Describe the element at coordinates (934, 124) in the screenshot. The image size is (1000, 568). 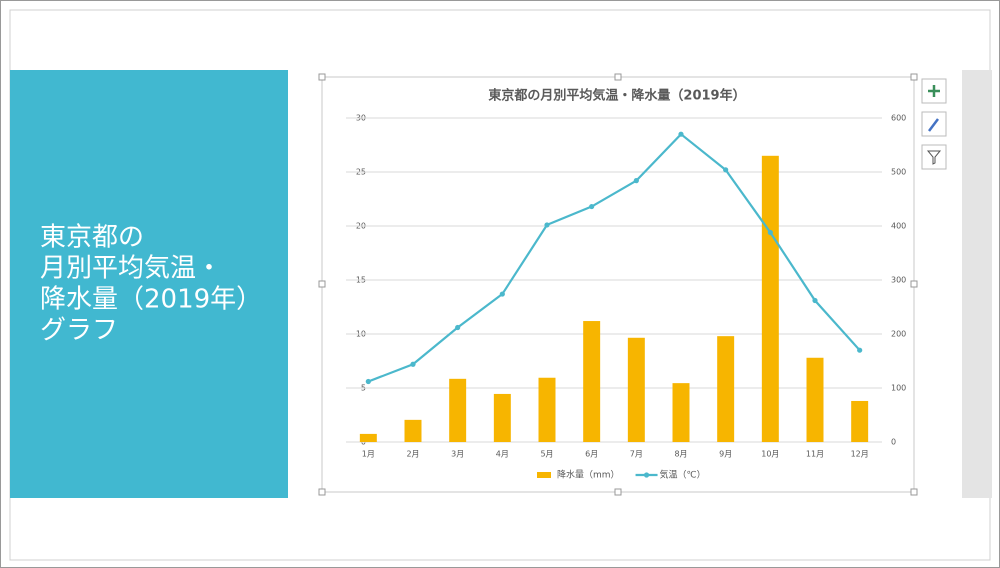
I see `chart-styles-button` at that location.